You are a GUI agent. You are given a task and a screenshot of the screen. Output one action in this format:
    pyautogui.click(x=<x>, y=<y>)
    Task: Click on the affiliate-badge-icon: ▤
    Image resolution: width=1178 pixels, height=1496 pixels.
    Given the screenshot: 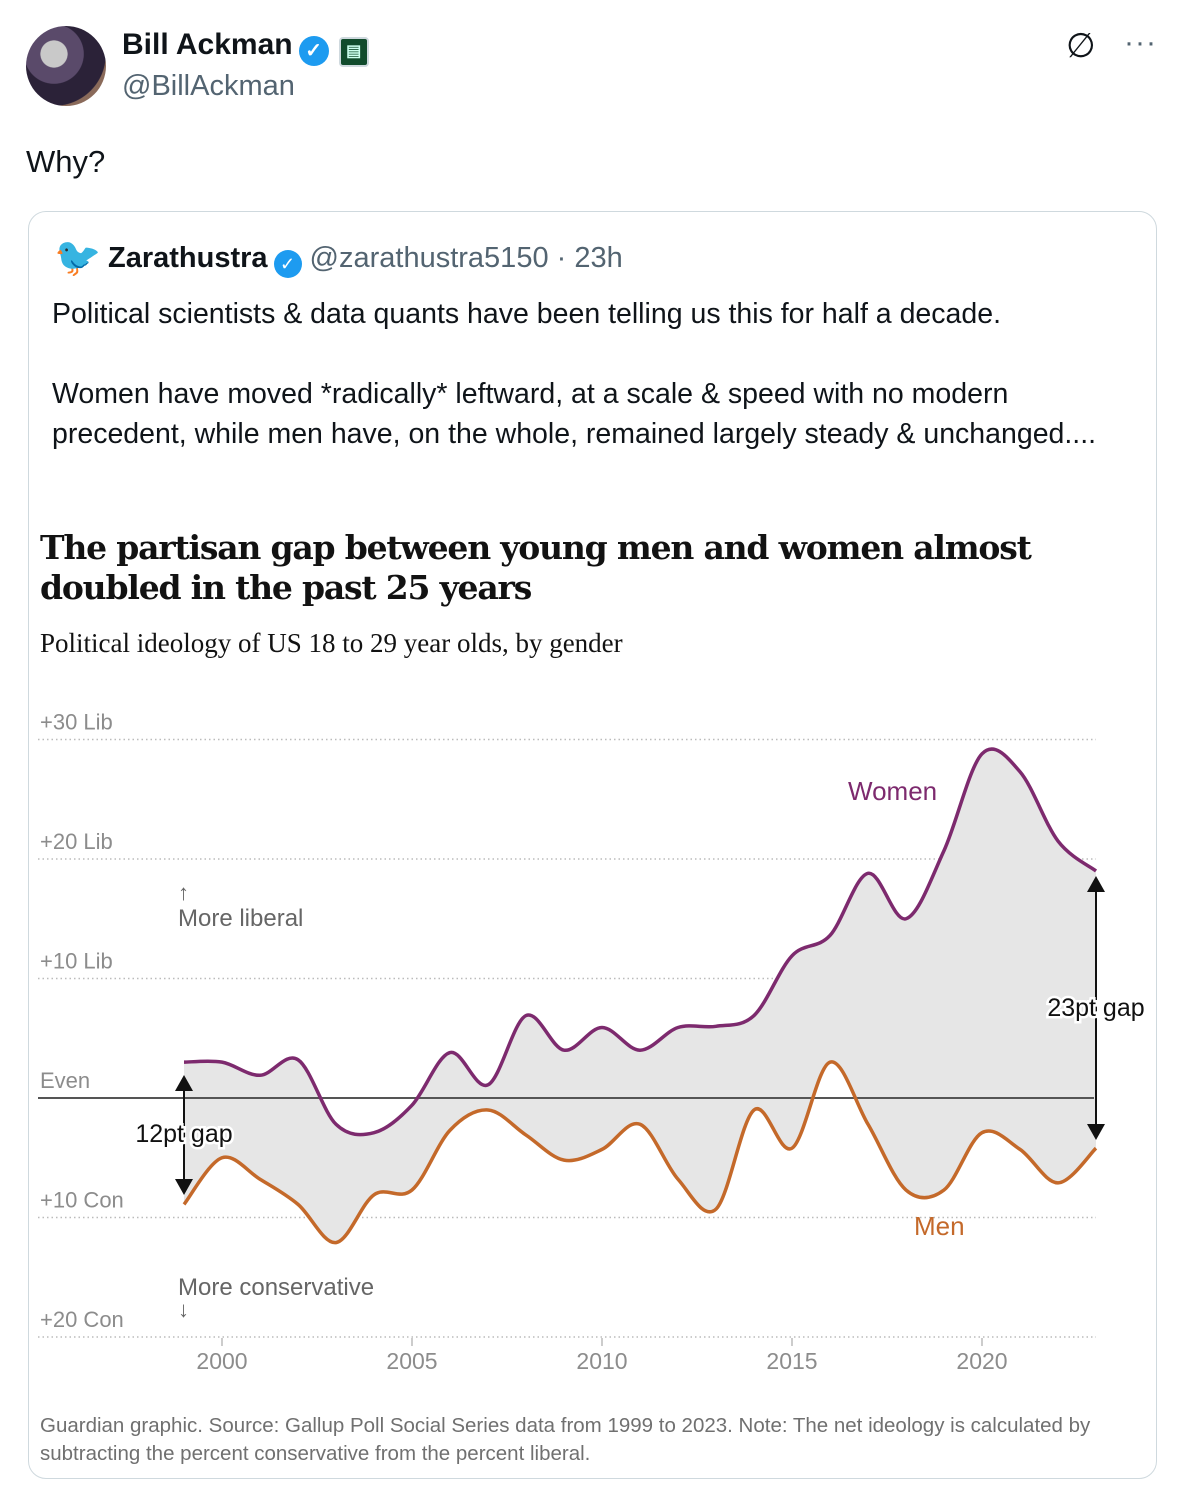 What is the action you would take?
    pyautogui.click(x=353, y=52)
    